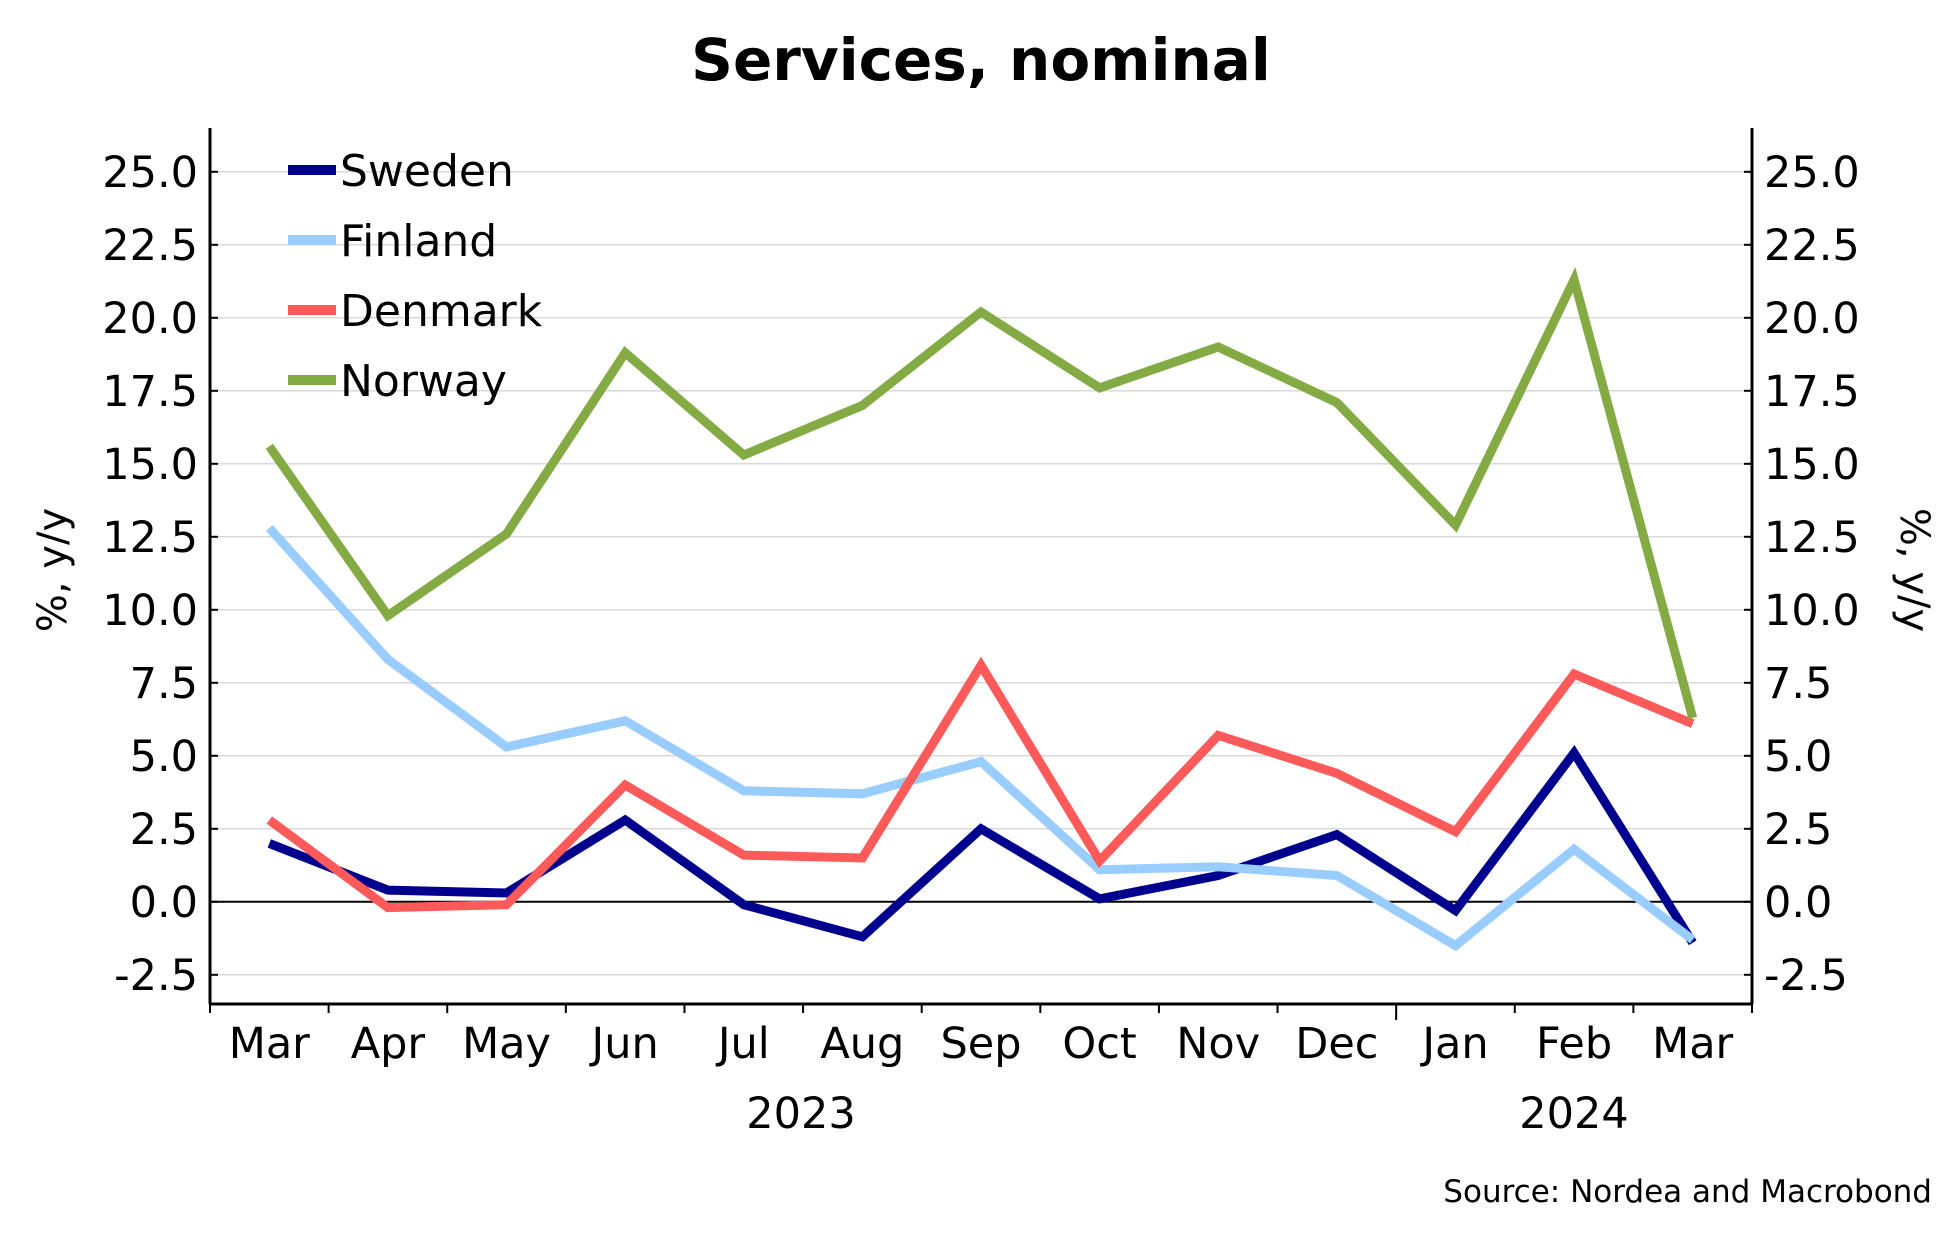  I want to click on y-axis-label-right: %, y/y, so click(1914, 570).